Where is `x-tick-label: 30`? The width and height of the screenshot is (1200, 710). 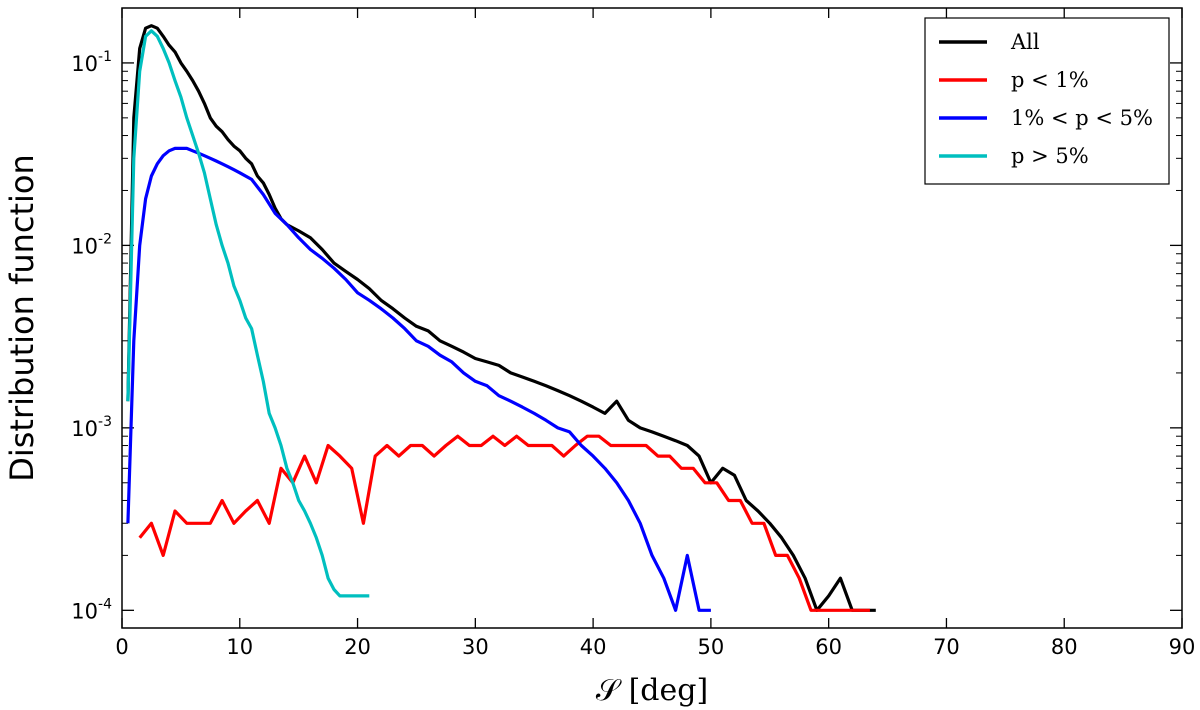 x-tick-label: 30 is located at coordinates (475, 647).